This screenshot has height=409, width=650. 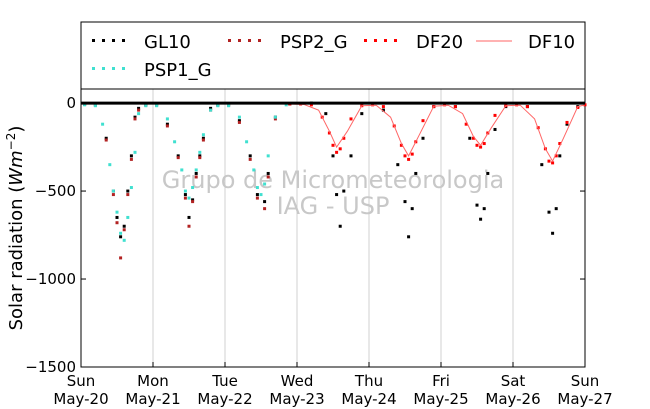 I want to click on legend-entry-DF10: DF10, so click(x=525, y=42).